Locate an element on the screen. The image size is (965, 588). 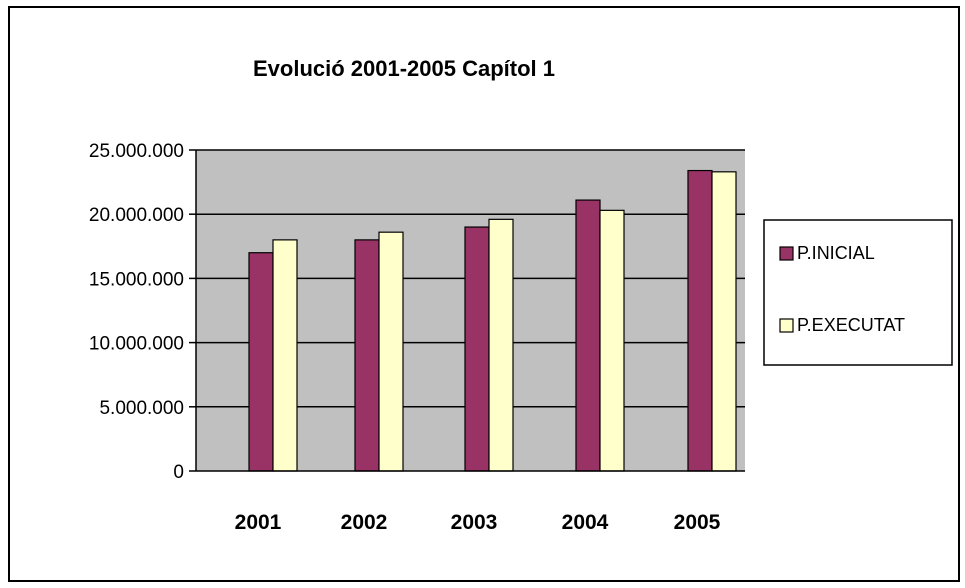
bar-pexecutat-2004 is located at coordinates (612, 340).